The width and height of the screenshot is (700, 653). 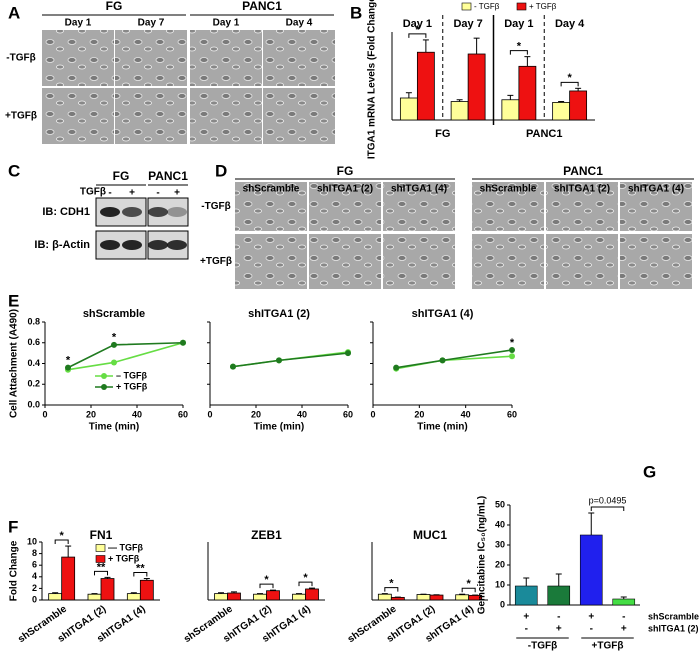 What do you see at coordinates (299, 23) in the screenshot?
I see `column-label: Day 4` at bounding box center [299, 23].